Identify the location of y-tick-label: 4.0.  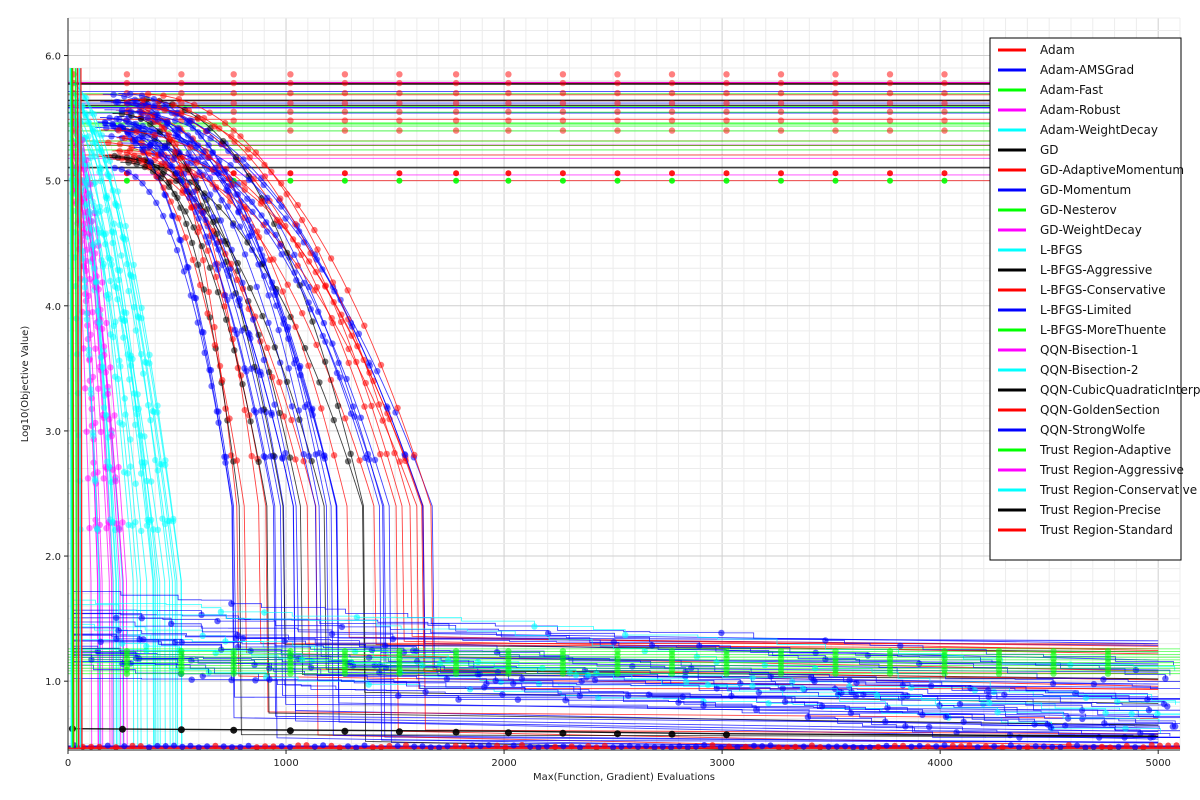
(53, 307).